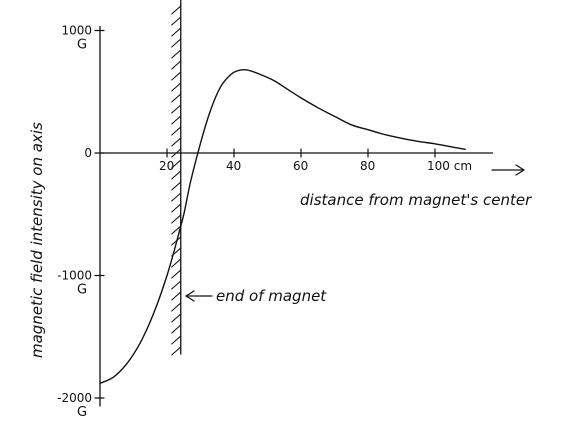 The image size is (563, 432). What do you see at coordinates (76, 31) in the screenshot?
I see `y-tick-label: 1000` at bounding box center [76, 31].